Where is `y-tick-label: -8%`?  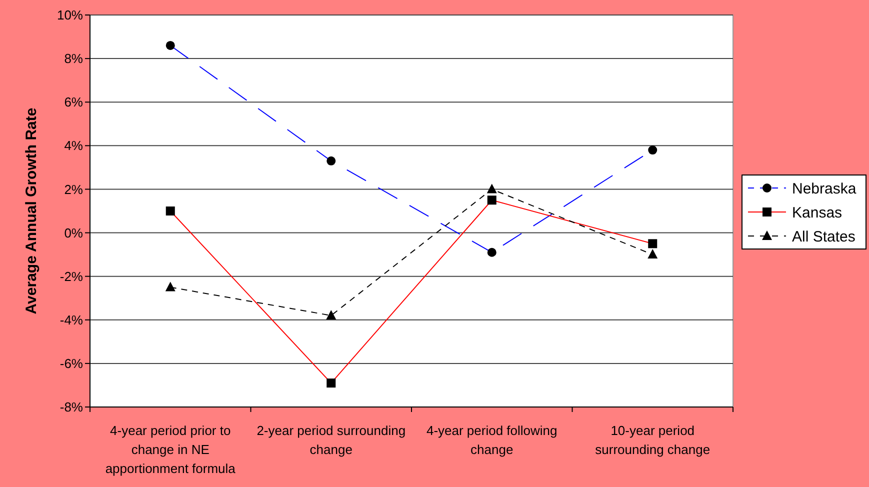 y-tick-label: -8% is located at coordinates (72, 407).